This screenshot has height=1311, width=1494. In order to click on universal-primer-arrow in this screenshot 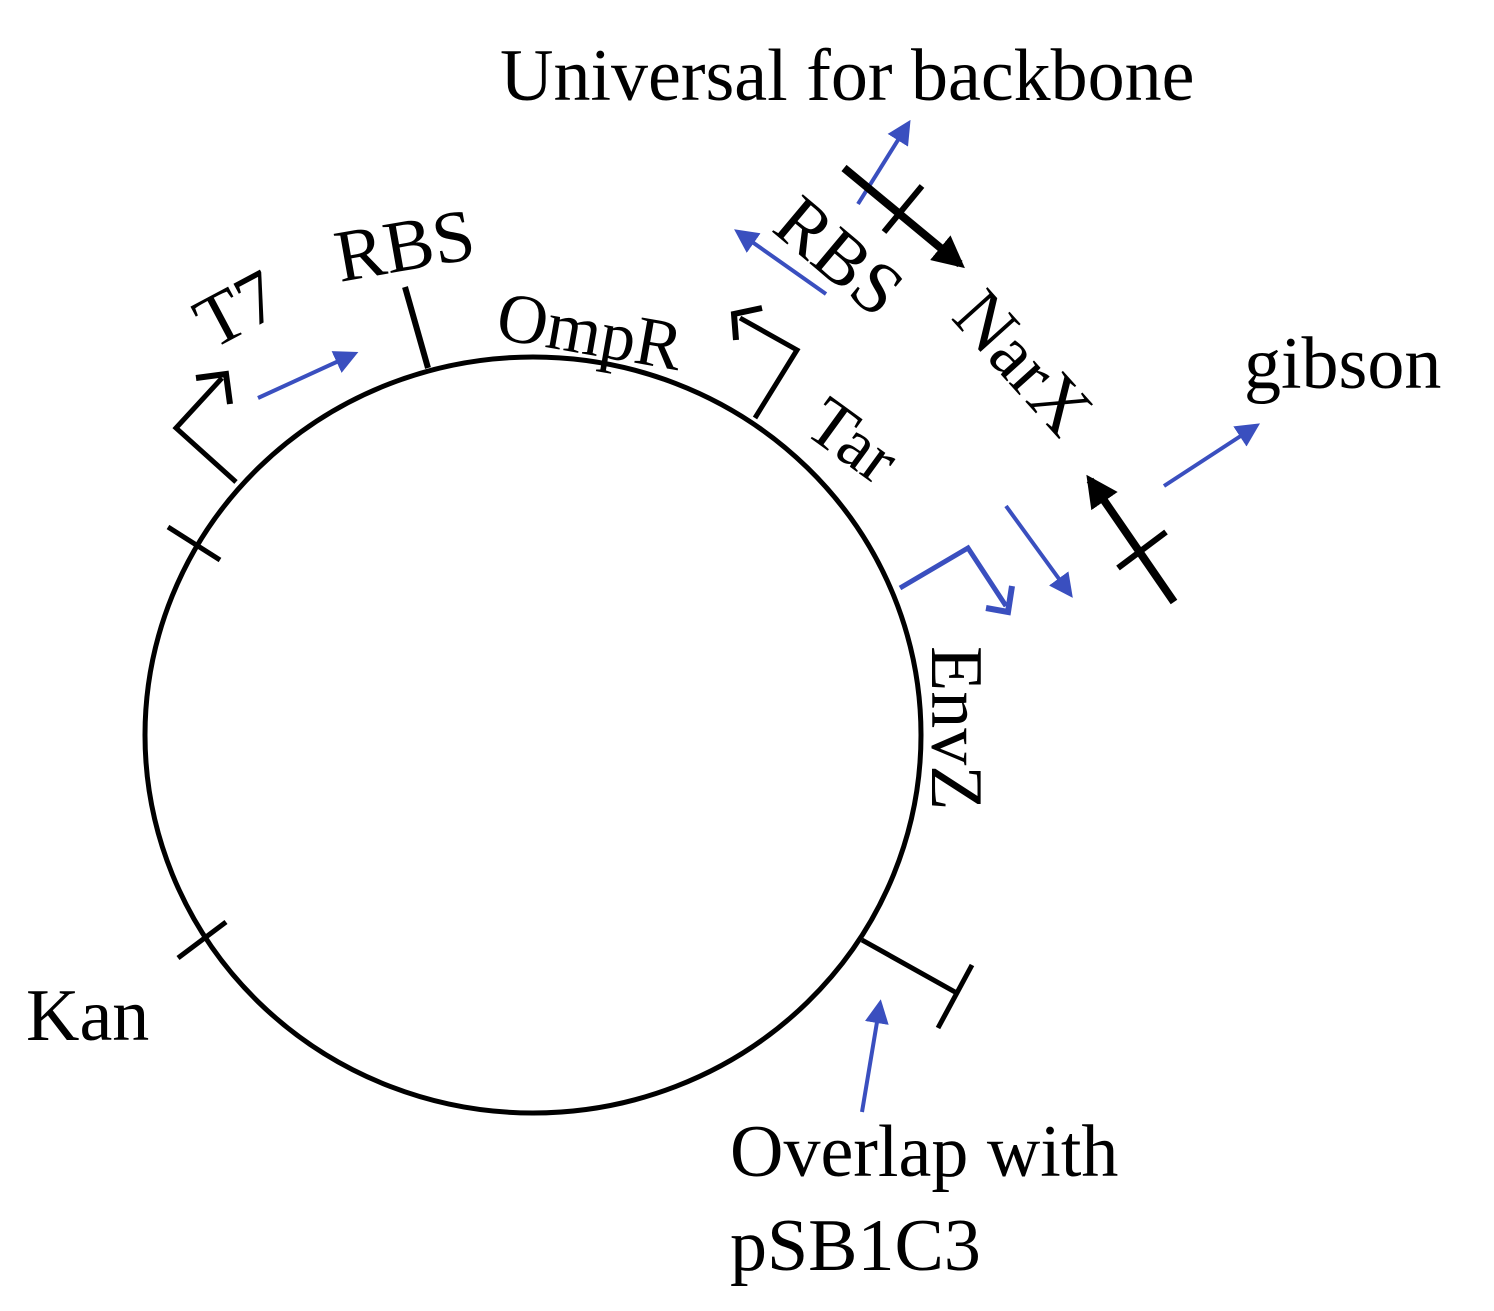, I will do `click(883, 162)`.